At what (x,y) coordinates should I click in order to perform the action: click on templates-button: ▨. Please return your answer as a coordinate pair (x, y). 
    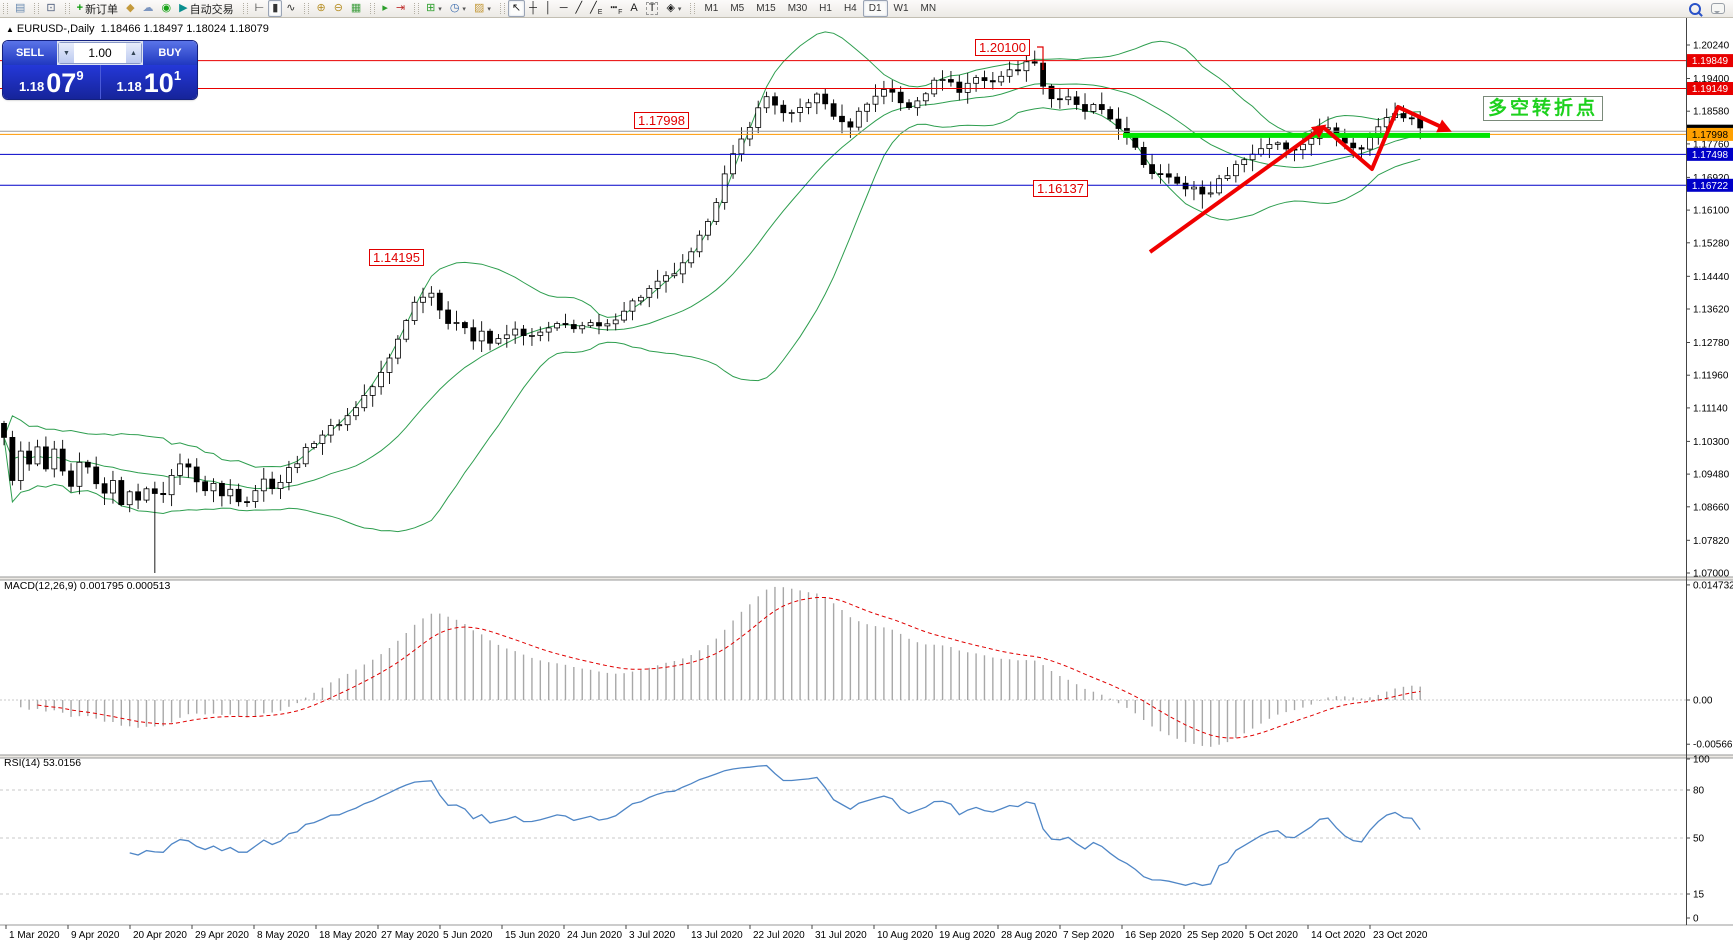
    Looking at the image, I should click on (479, 8).